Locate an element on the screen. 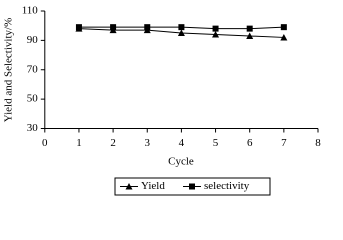 The height and width of the screenshot is (240, 343). x-tick-label: 1 is located at coordinates (79, 143).